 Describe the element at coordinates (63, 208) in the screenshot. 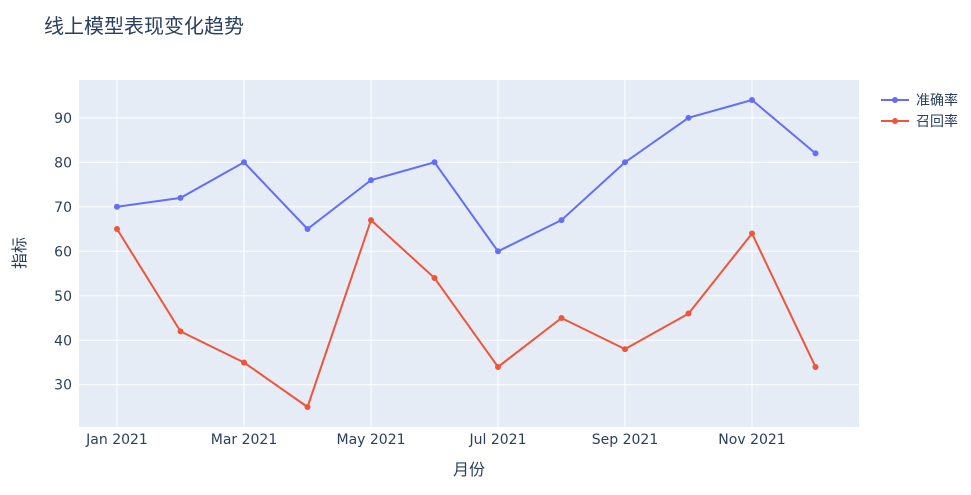

I see `y-tick-label: 70` at that location.